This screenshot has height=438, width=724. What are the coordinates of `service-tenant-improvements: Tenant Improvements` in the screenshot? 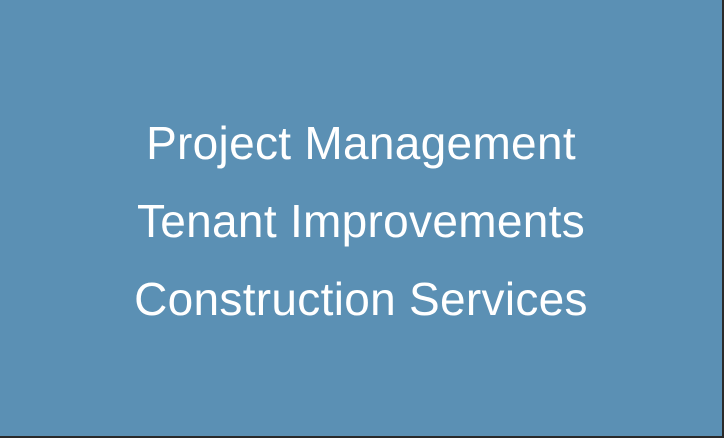 It's located at (361, 221).